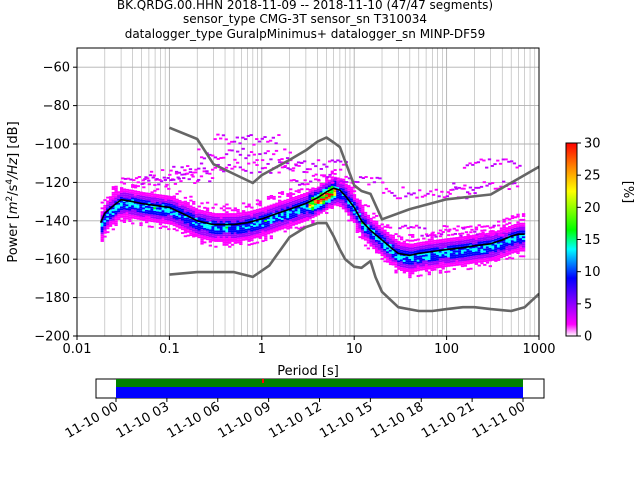 This screenshot has height=480, width=640. I want to click on colorbar-tick-label: 20, so click(592, 208).